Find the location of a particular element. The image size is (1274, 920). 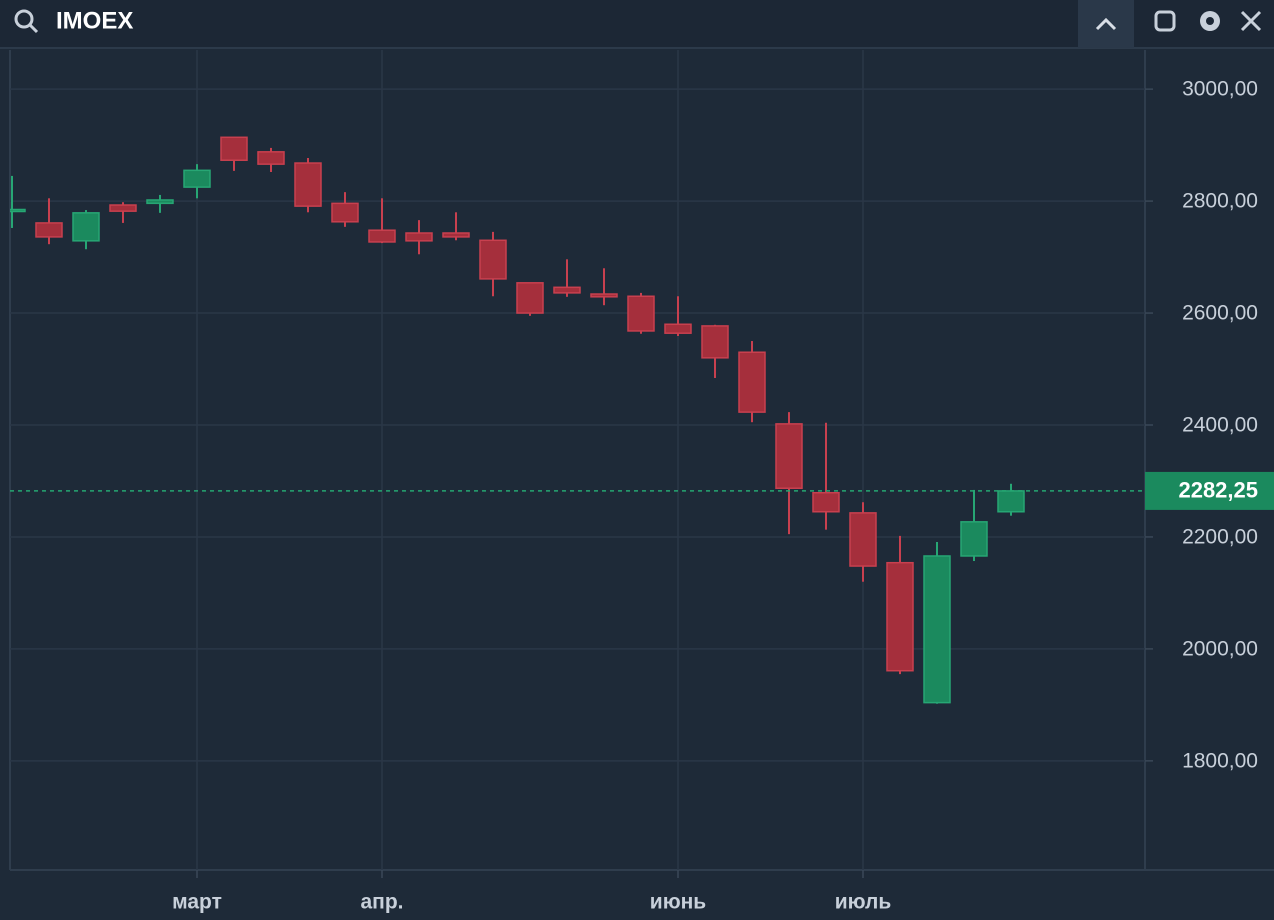

last-price-label: 2282,25 is located at coordinates (1218, 490).